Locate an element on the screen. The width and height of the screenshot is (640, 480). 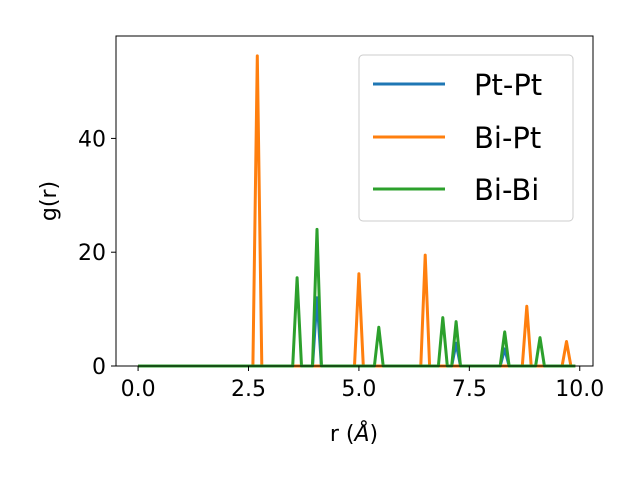
y-tick-label: 40 is located at coordinates (92, 139).